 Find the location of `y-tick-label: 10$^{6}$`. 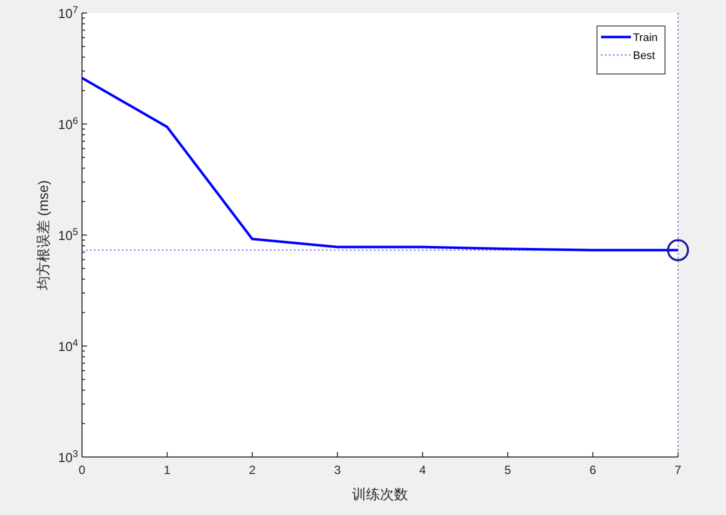

y-tick-label: 10$^{6}$ is located at coordinates (68, 124).